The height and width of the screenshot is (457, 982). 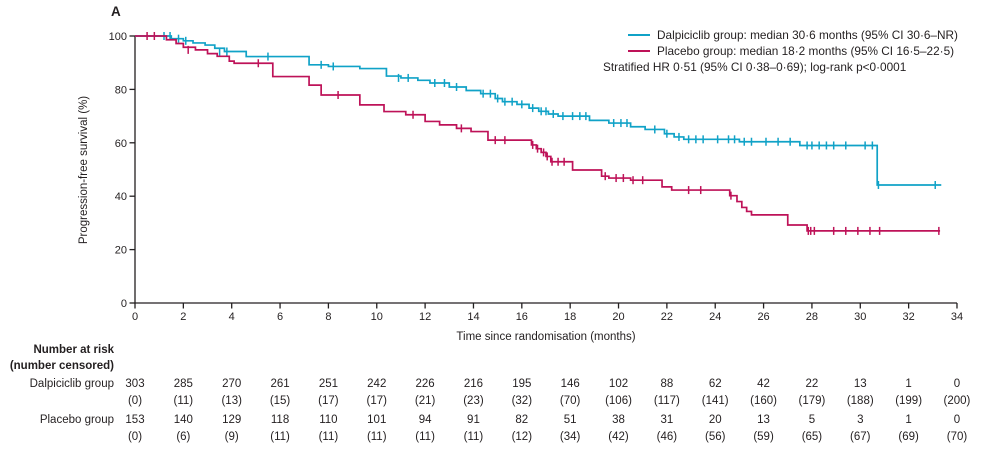 I want to click on risk-row-label-placebo: Placebo group, so click(x=76, y=420).